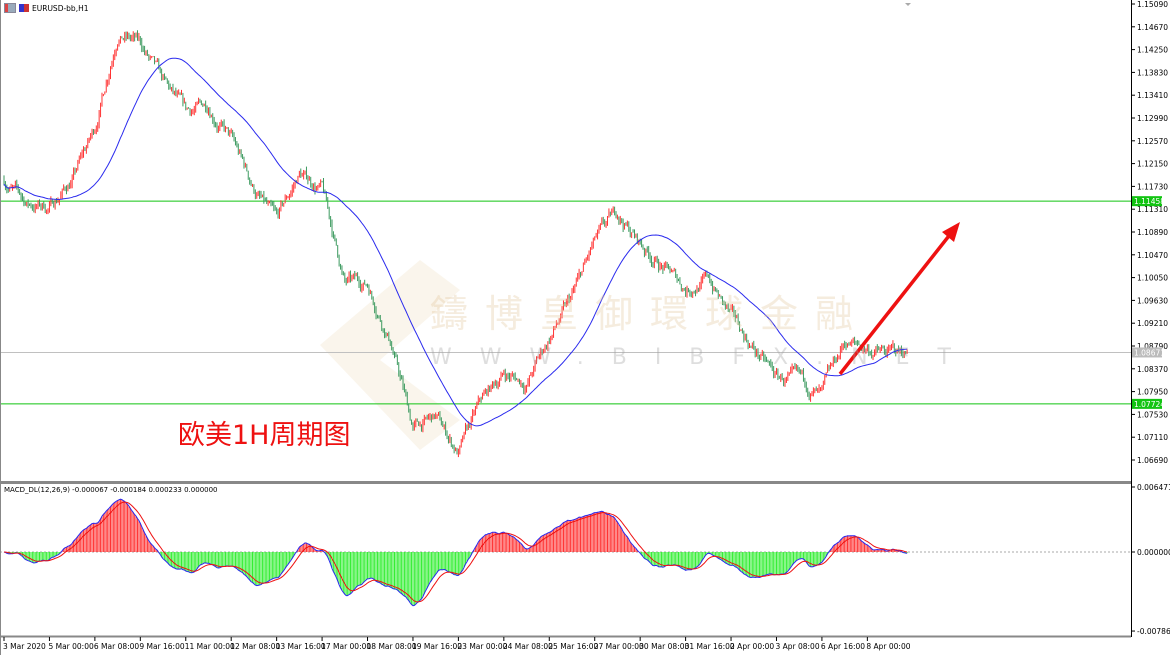 Image resolution: width=1170 pixels, height=655 pixels. What do you see at coordinates (162, 646) in the screenshot?
I see `time-tick-label: 9 Mar 16:00` at bounding box center [162, 646].